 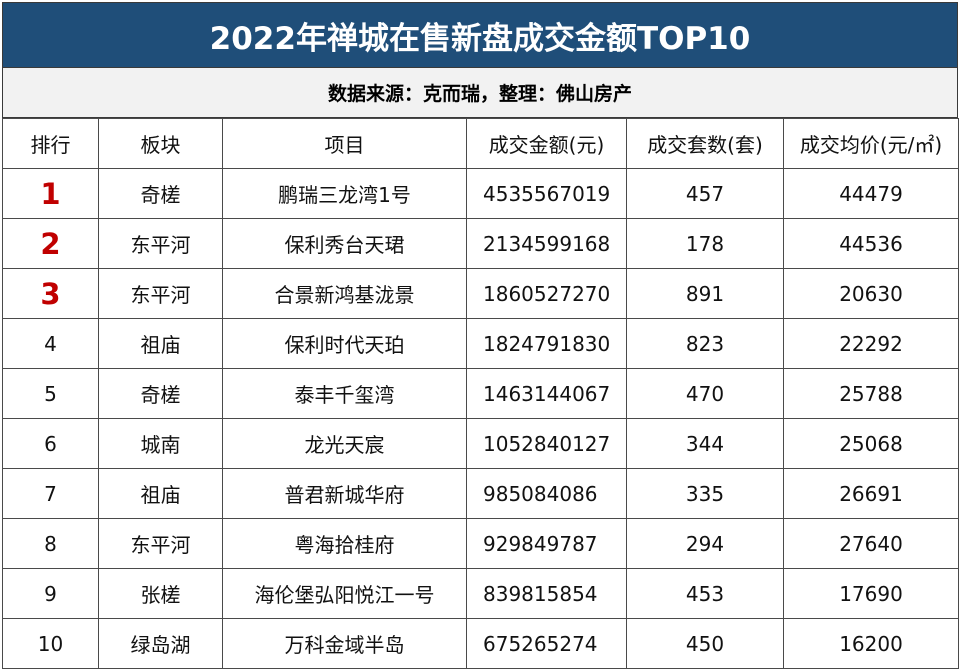 I want to click on units-cell: 344, so click(x=705, y=443).